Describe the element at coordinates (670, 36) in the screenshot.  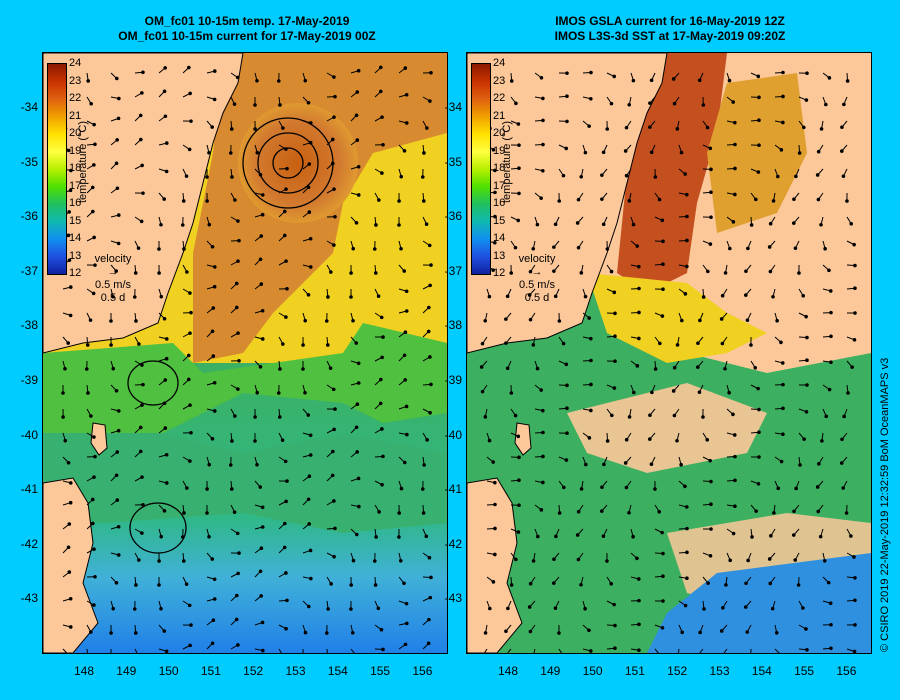
I see `right-title-line2: IMOS L3S-3d SST at 17-May-2019 09:20Z` at that location.